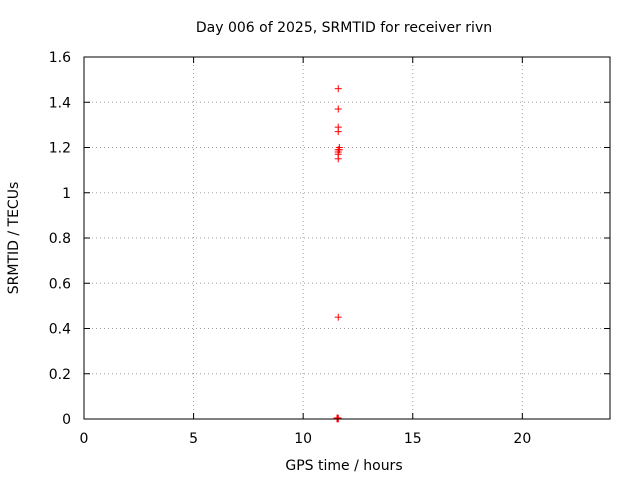 This screenshot has width=640, height=480. What do you see at coordinates (66, 194) in the screenshot?
I see `y-tick-label: 1` at bounding box center [66, 194].